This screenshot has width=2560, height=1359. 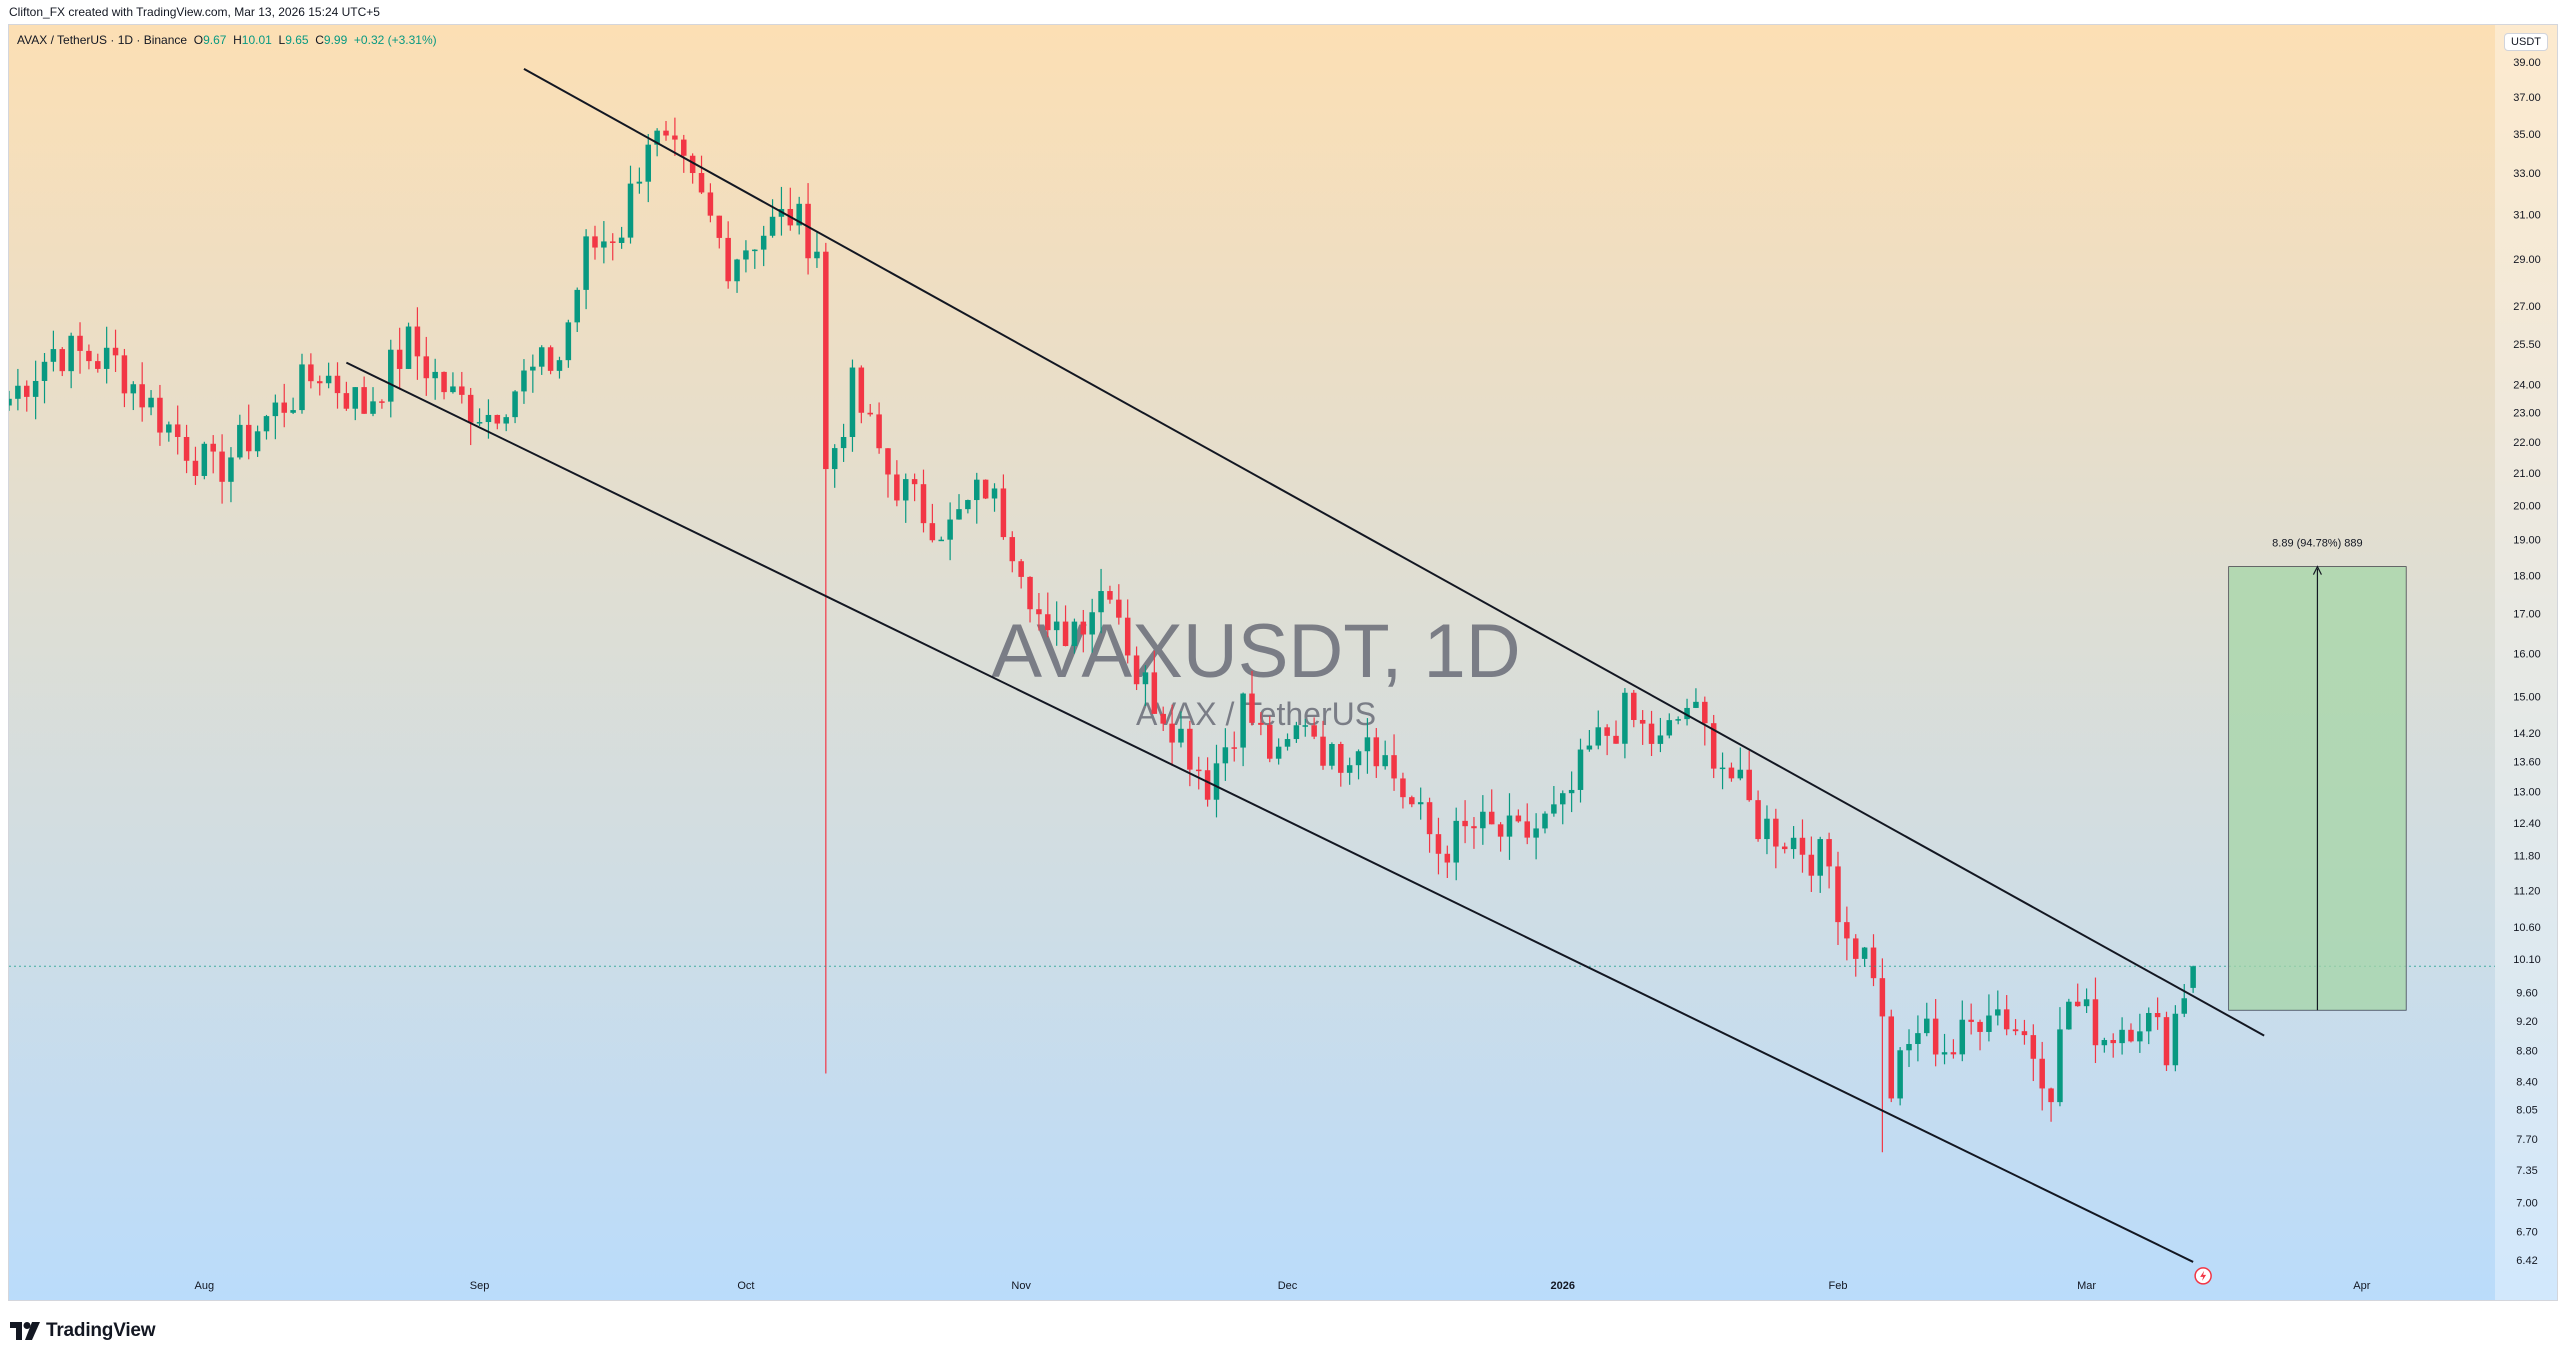 What do you see at coordinates (2526, 994) in the screenshot?
I see `price-tick-label: 9.60` at bounding box center [2526, 994].